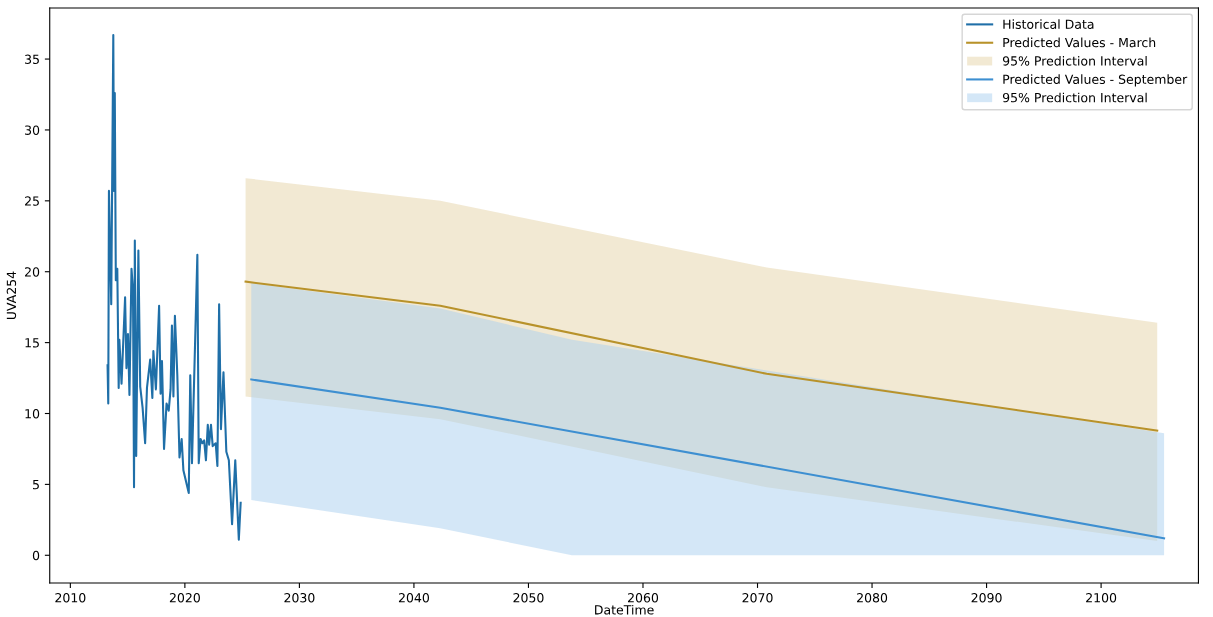 Image resolution: width=1213 pixels, height=617 pixels. What do you see at coordinates (70, 598) in the screenshot?
I see `x-tick-label: 2010` at bounding box center [70, 598].